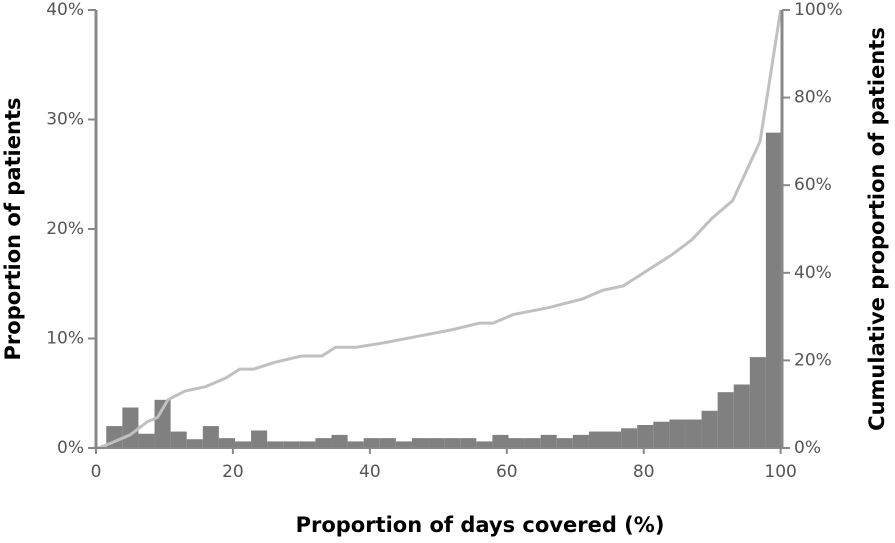  I want to click on x-tick-label: 100, so click(780, 472).